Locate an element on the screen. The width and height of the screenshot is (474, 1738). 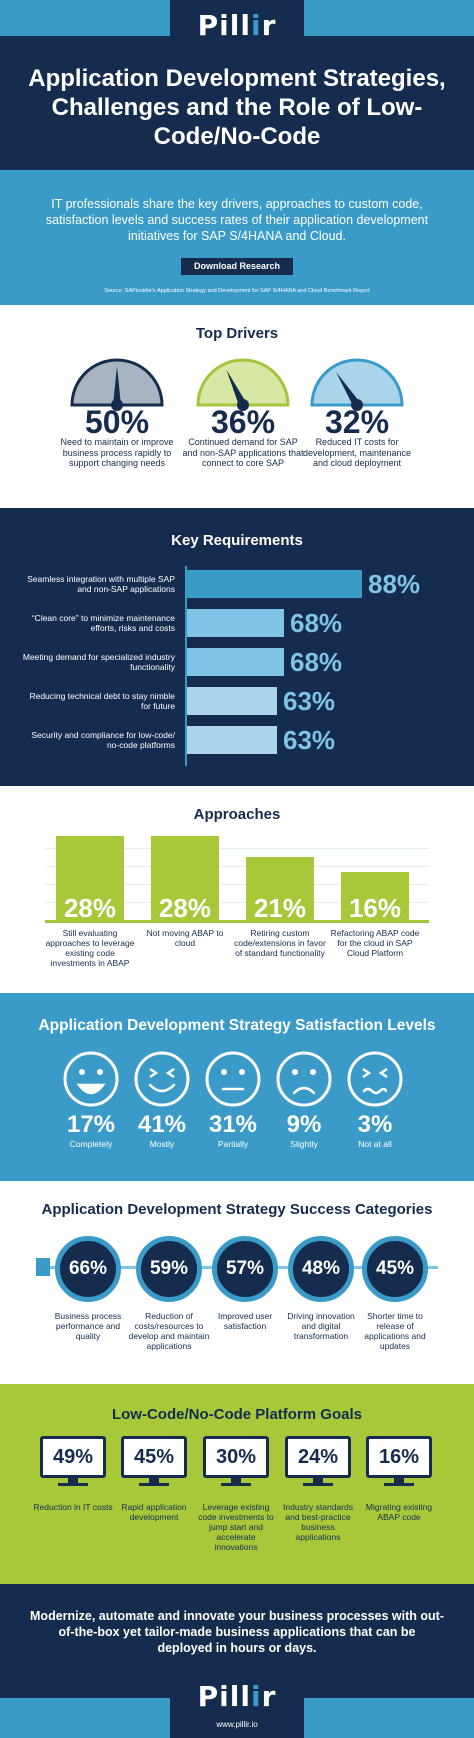
top-drivers-title: Top Drivers is located at coordinates (237, 333).